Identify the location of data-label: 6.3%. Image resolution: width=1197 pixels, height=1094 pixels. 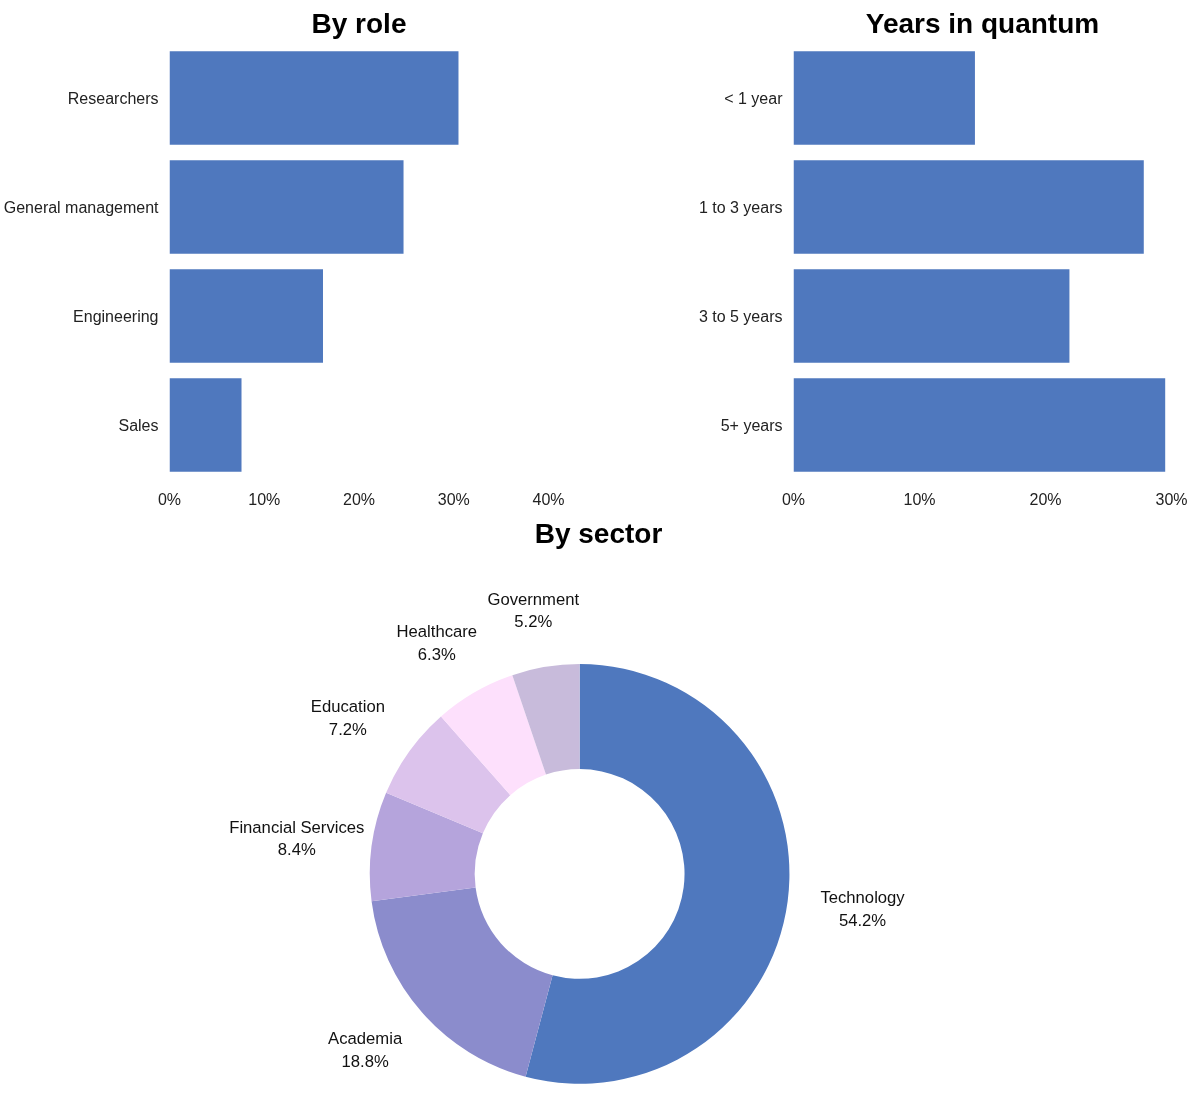
(436, 654).